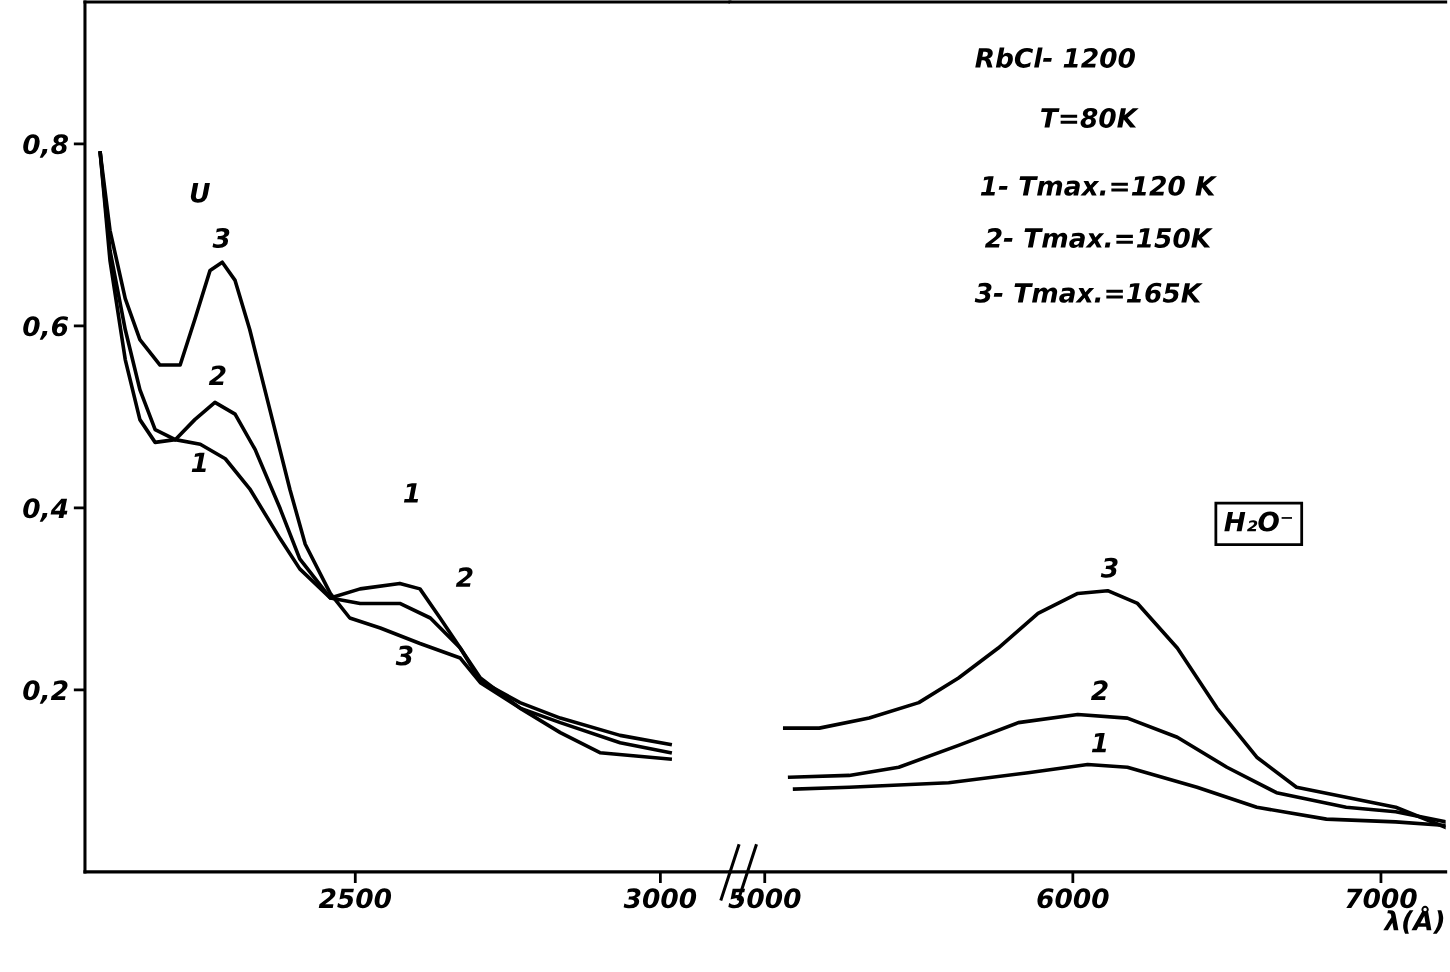 Image resolution: width=1450 pixels, height=972 pixels. Describe the element at coordinates (660, 898) in the screenshot. I see `x-tick-label: 3000` at that location.